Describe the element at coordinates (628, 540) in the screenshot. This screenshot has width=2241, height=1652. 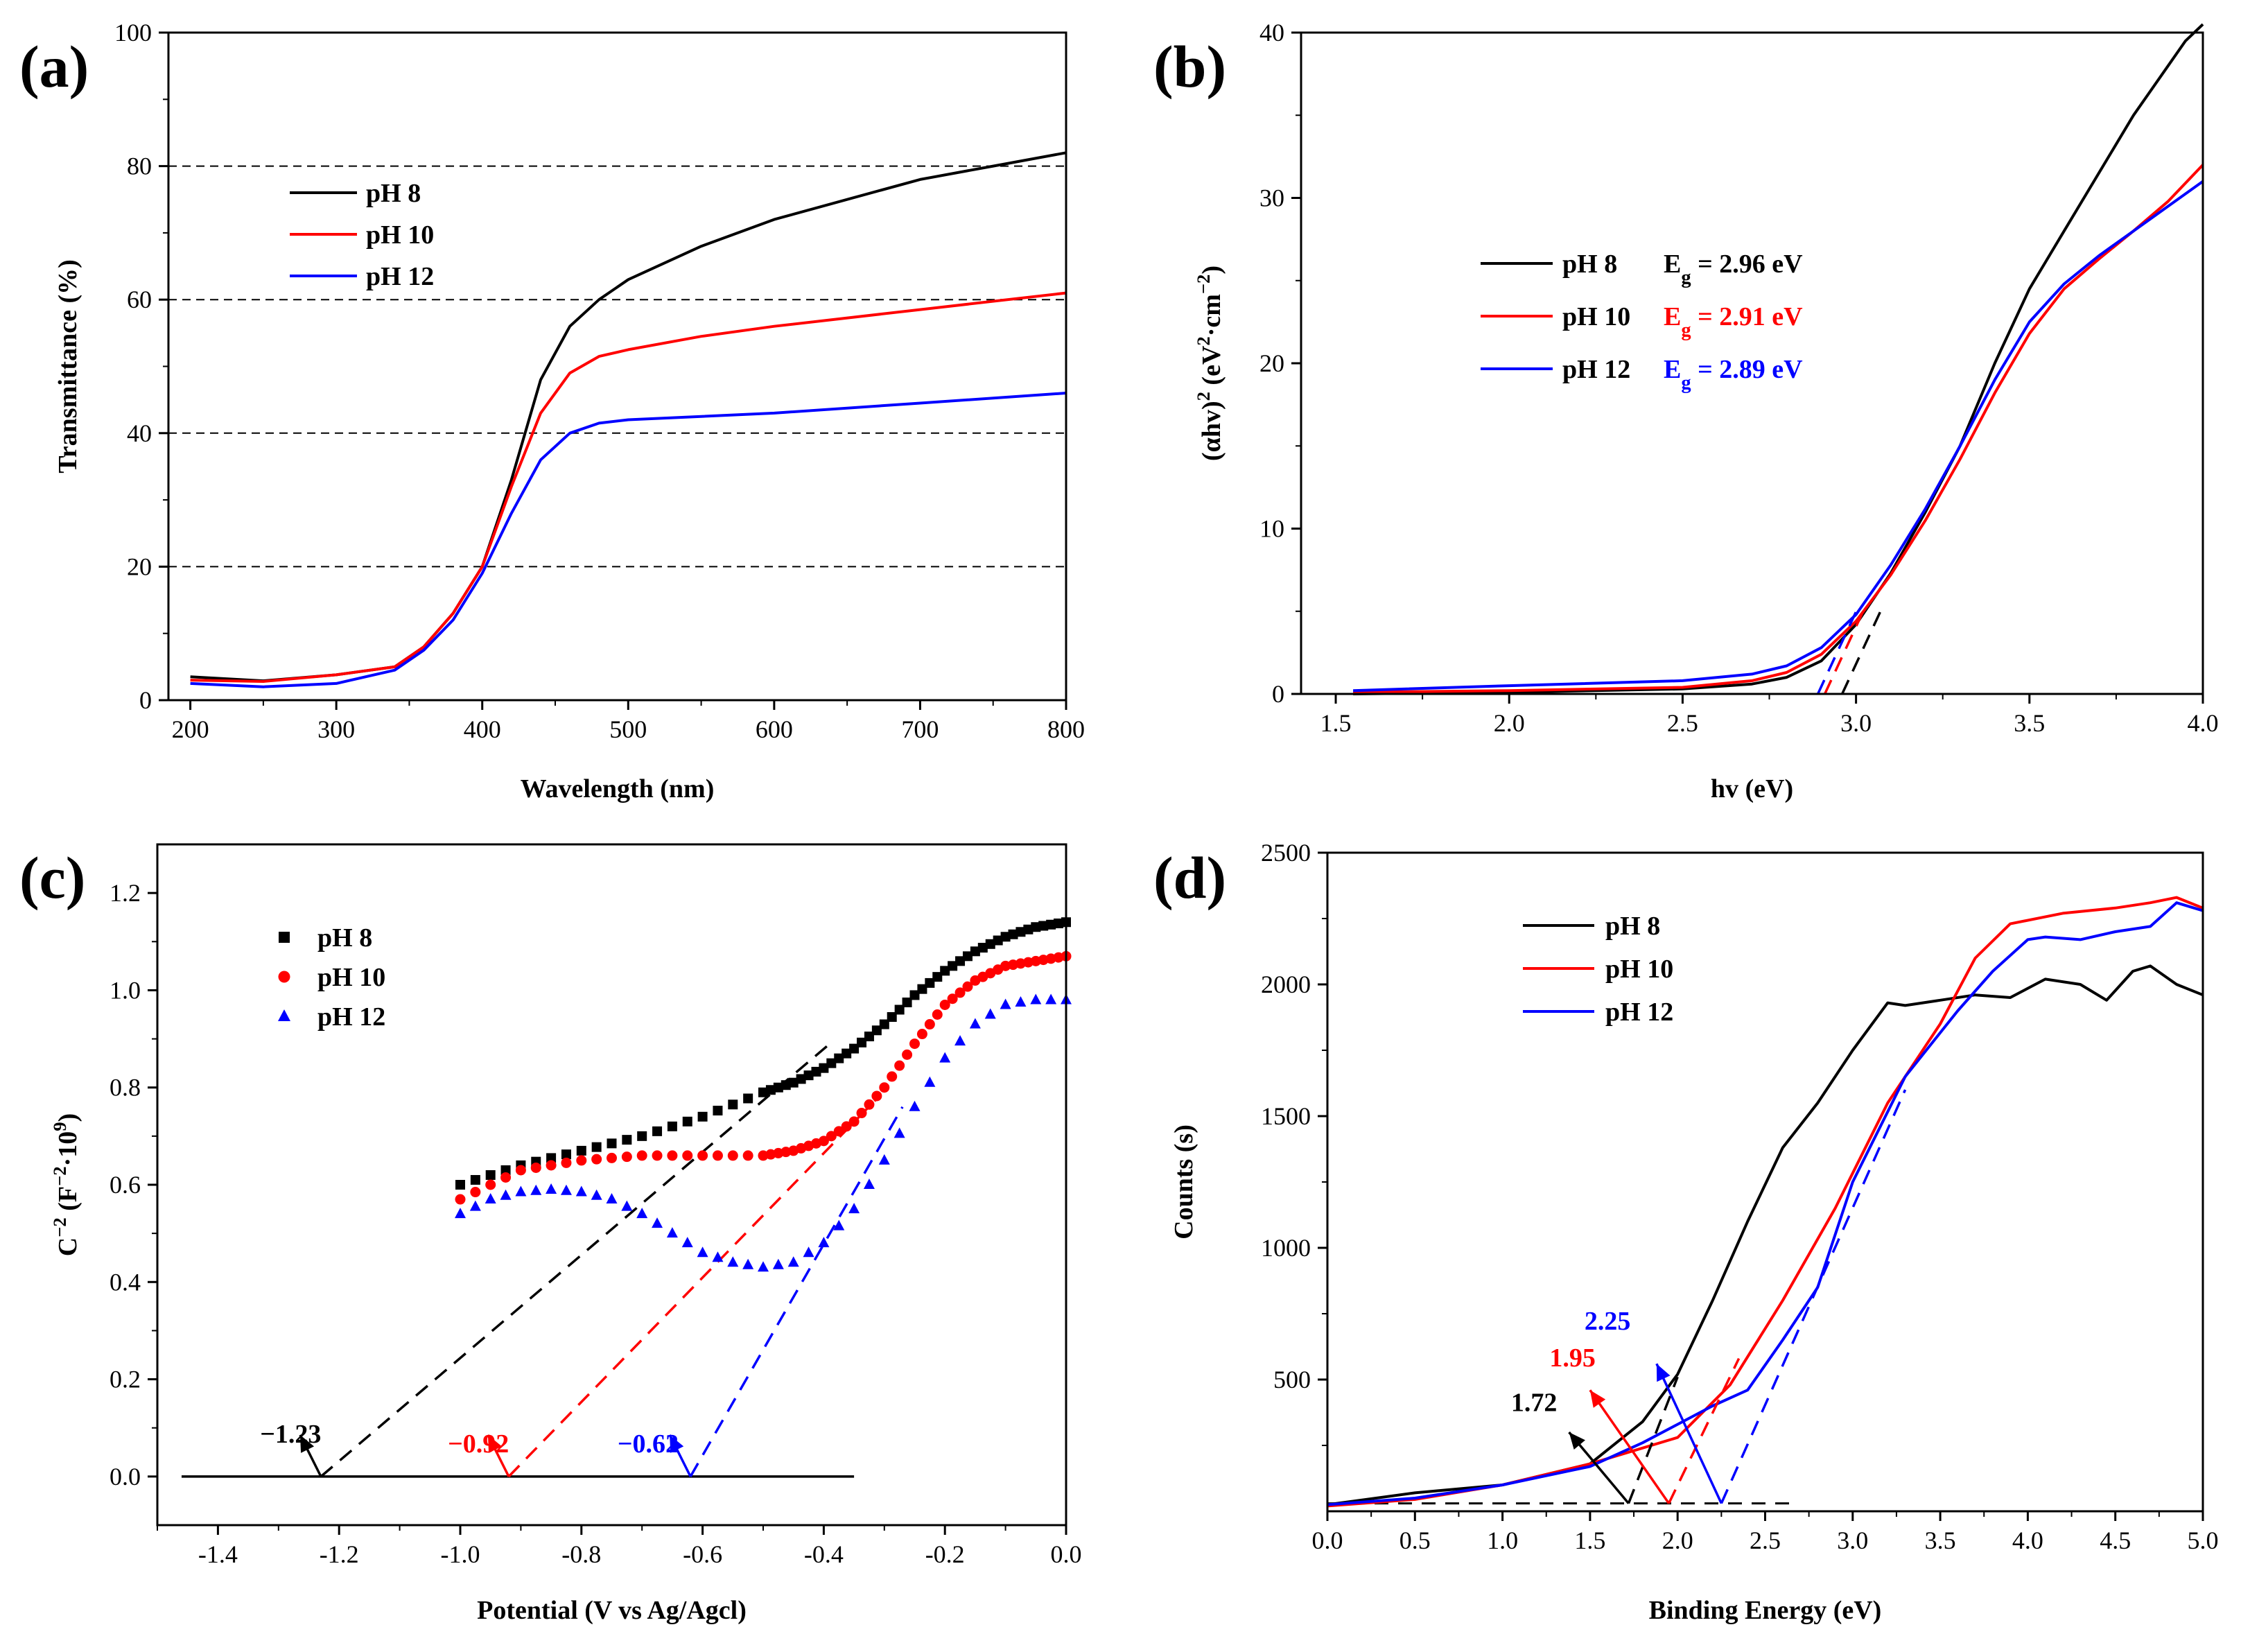
I see `panel-a-series-pH12` at that location.